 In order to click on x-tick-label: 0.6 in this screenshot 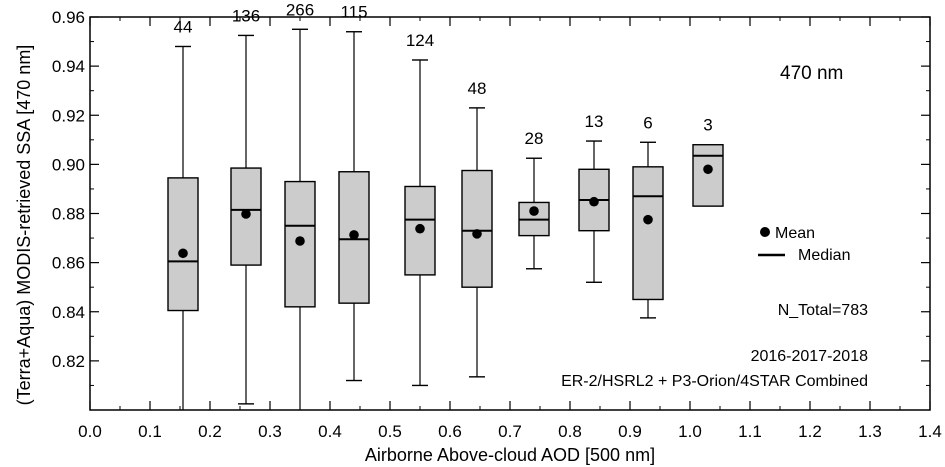, I will do `click(450, 431)`.